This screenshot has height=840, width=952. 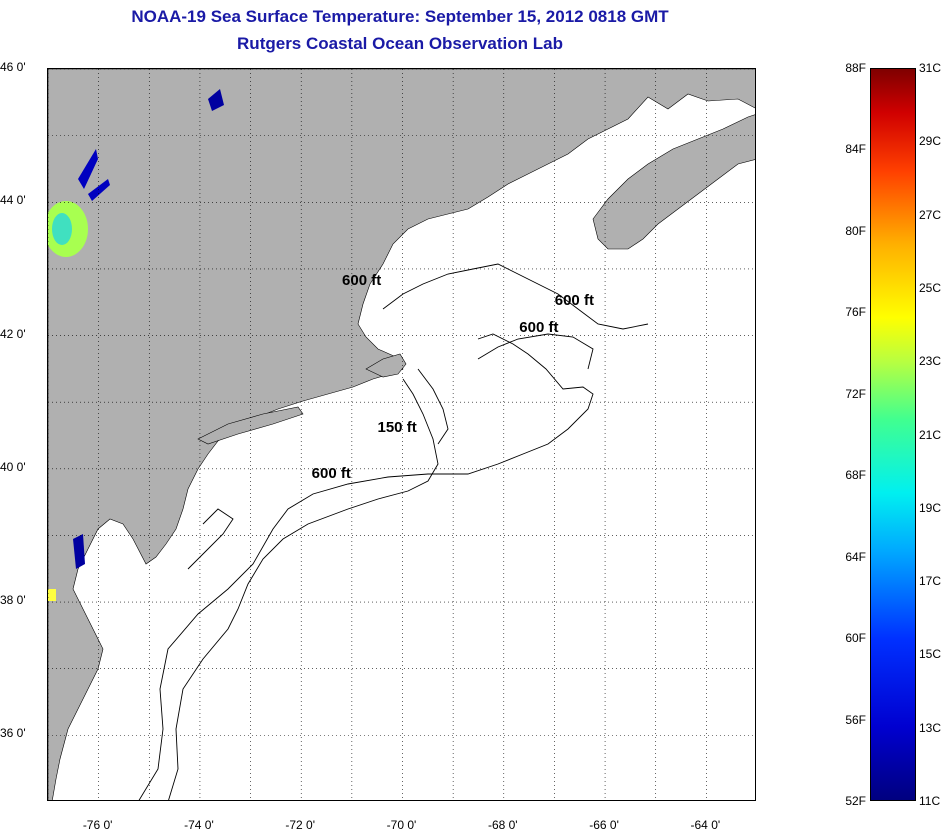 I want to click on land-cape-cod, so click(x=386, y=365).